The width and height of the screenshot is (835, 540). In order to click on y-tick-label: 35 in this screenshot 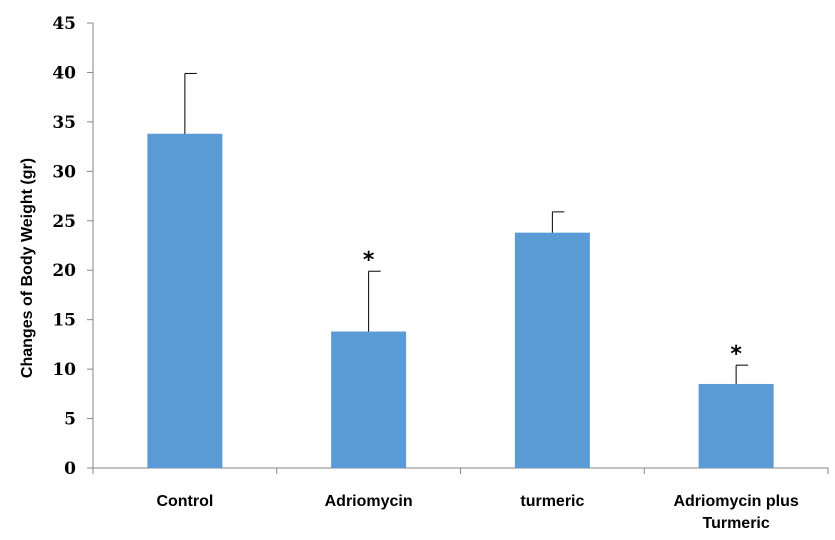, I will do `click(64, 123)`.